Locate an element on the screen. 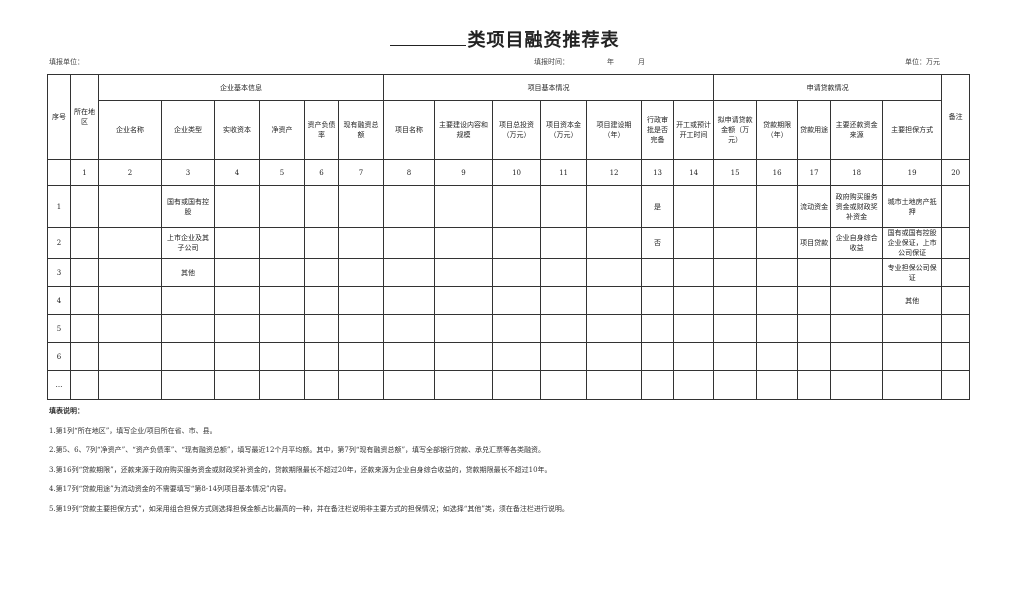 Image resolution: width=1009 pixels, height=589 pixels. table-cell: 专业担保公司保证 is located at coordinates (912, 272).